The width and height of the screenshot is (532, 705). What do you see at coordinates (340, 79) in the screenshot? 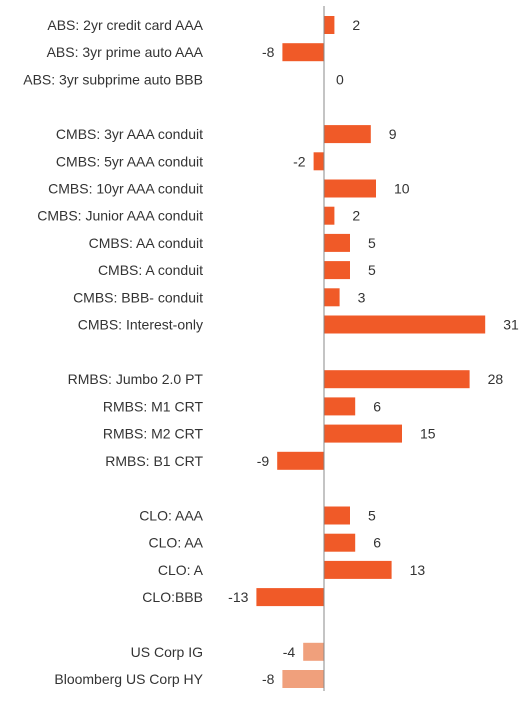
I see `value-label: 0` at bounding box center [340, 79].